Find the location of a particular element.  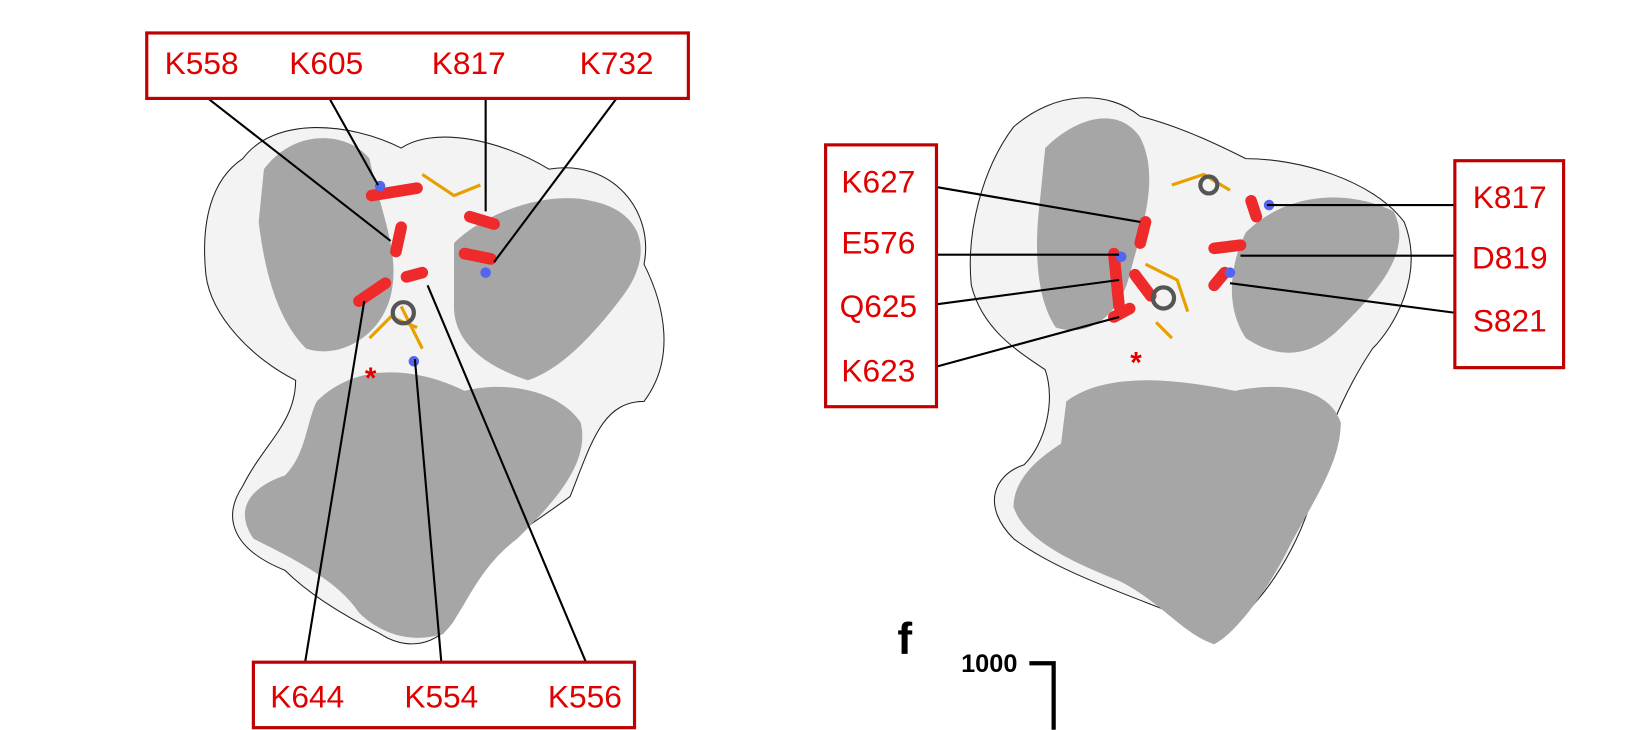

residue-label: K554 is located at coordinates (441, 697).